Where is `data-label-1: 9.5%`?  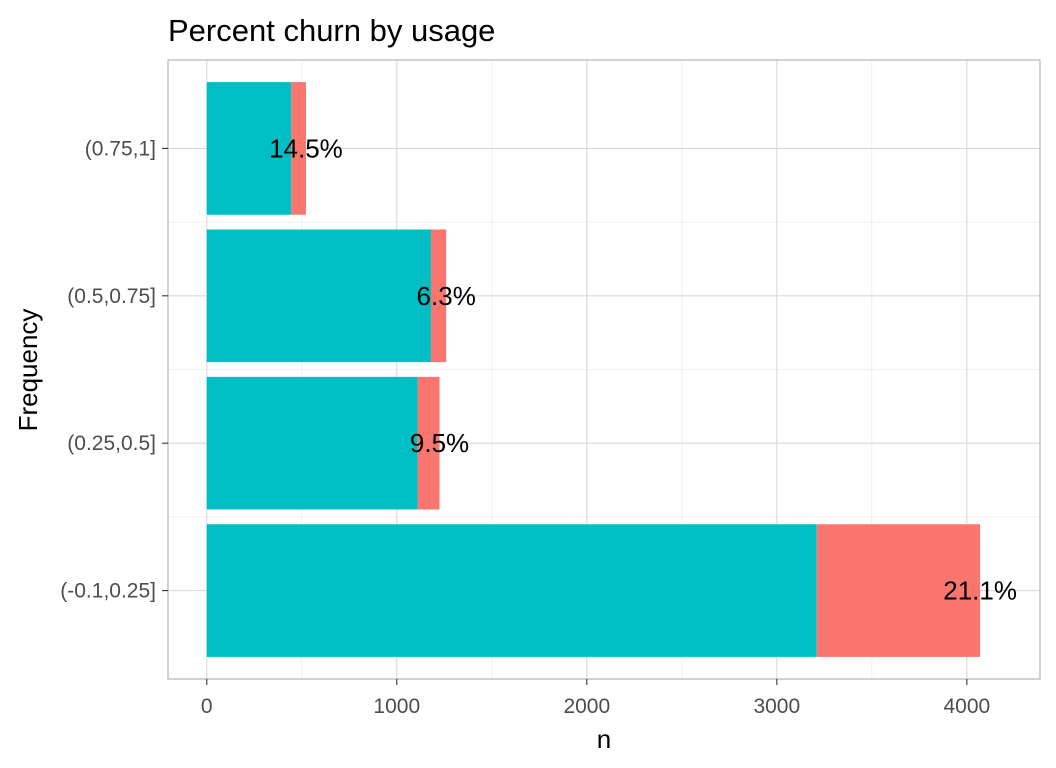
data-label-1: 9.5% is located at coordinates (439, 443).